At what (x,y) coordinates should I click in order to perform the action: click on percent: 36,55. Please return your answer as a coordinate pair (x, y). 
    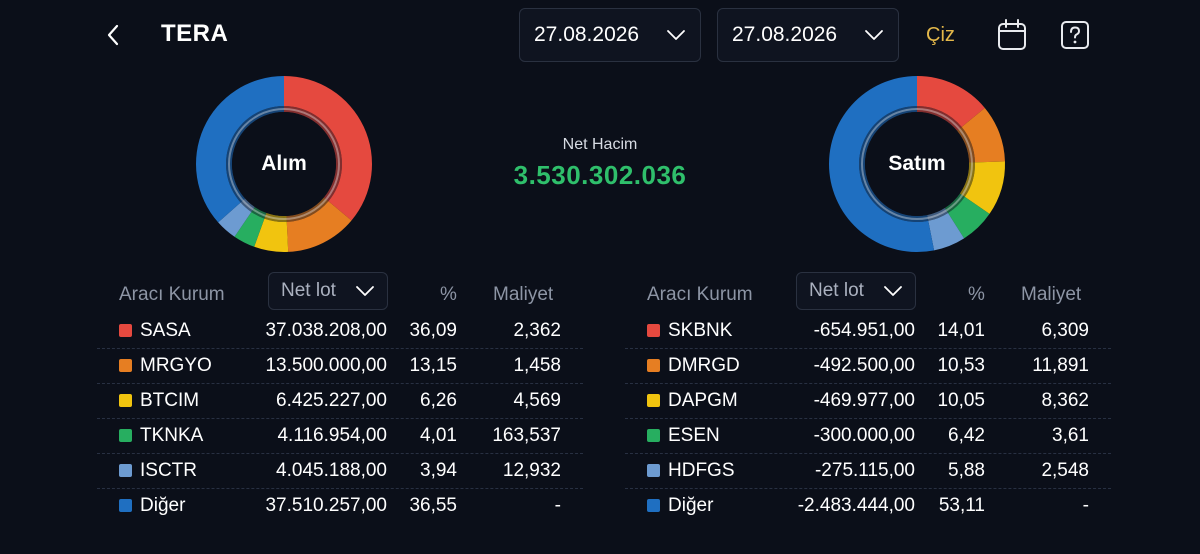
    Looking at the image, I should click on (433, 505).